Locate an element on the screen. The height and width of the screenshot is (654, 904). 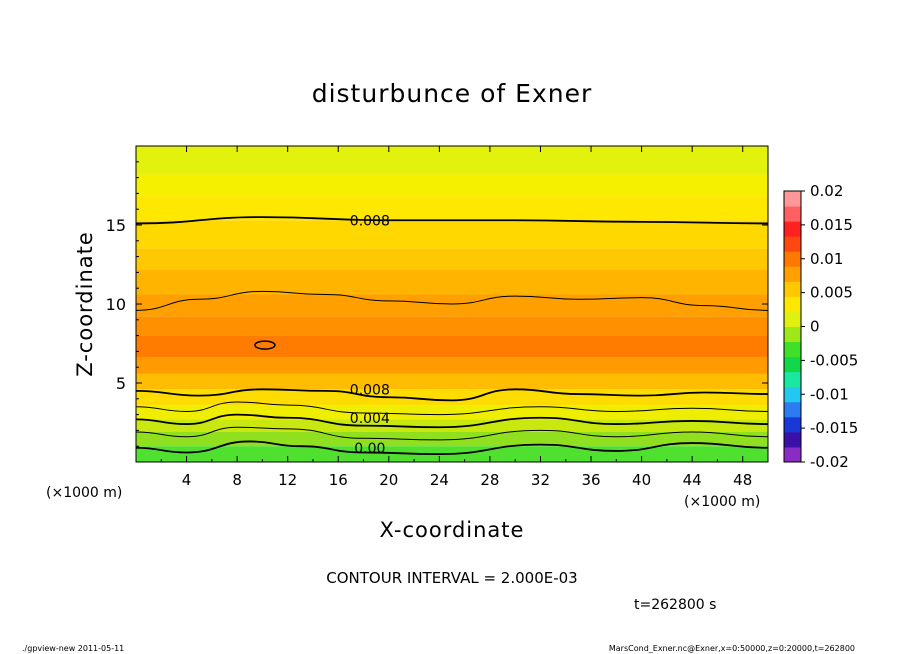
x-tick-label: 48 is located at coordinates (742, 480).